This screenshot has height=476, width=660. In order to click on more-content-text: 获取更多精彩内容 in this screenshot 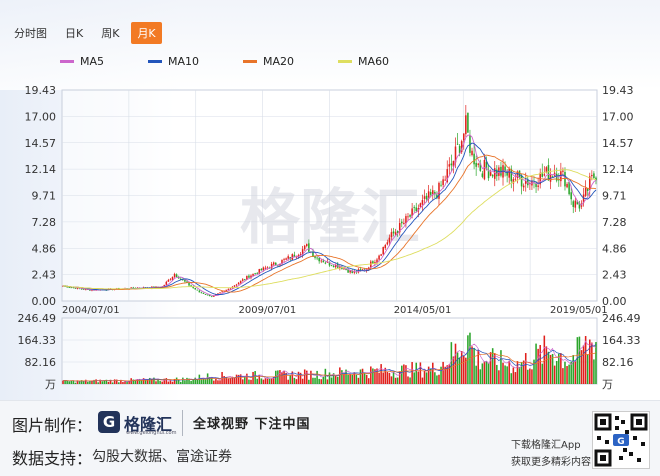, I will do `click(551, 462)`.